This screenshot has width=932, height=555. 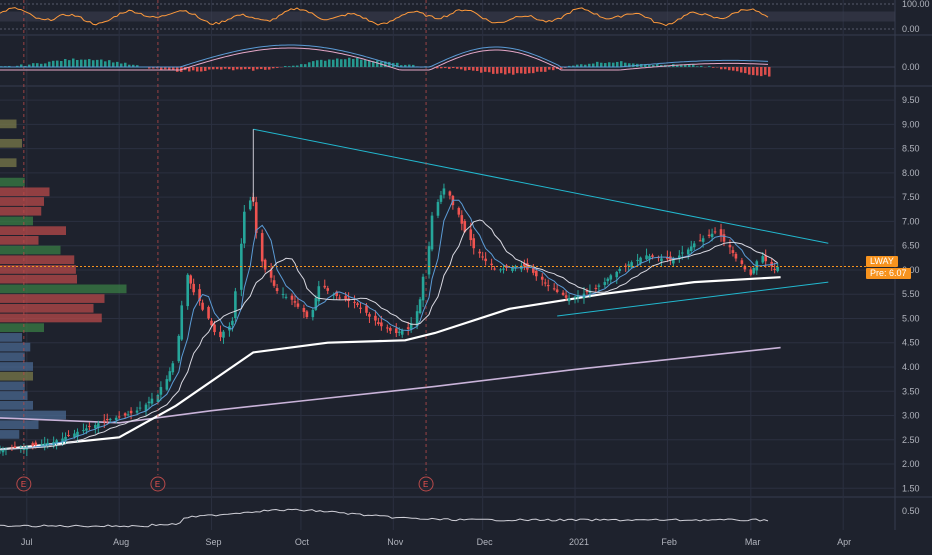 What do you see at coordinates (911, 488) in the screenshot?
I see `price-tick-label: 1.50` at bounding box center [911, 488].